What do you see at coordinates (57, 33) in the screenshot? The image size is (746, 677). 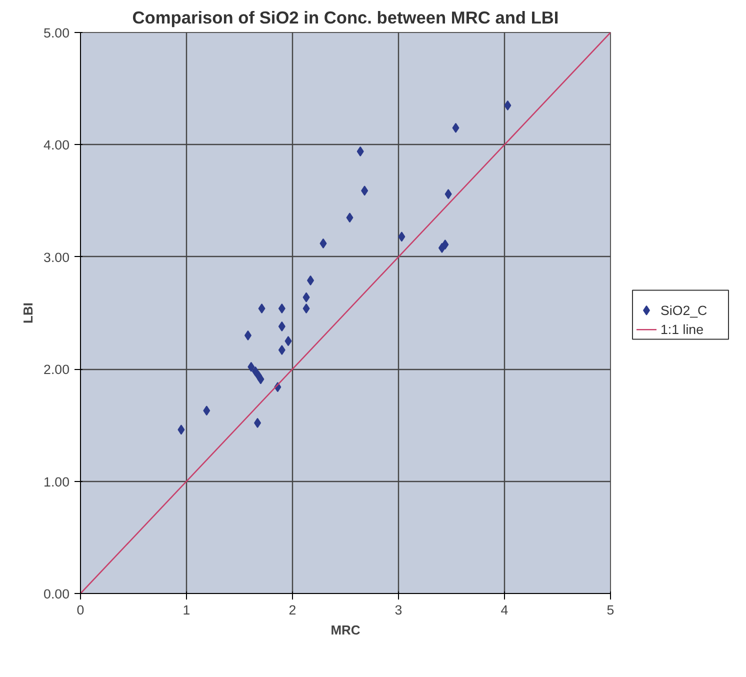 I see `y-tick-label: 5.00` at bounding box center [57, 33].